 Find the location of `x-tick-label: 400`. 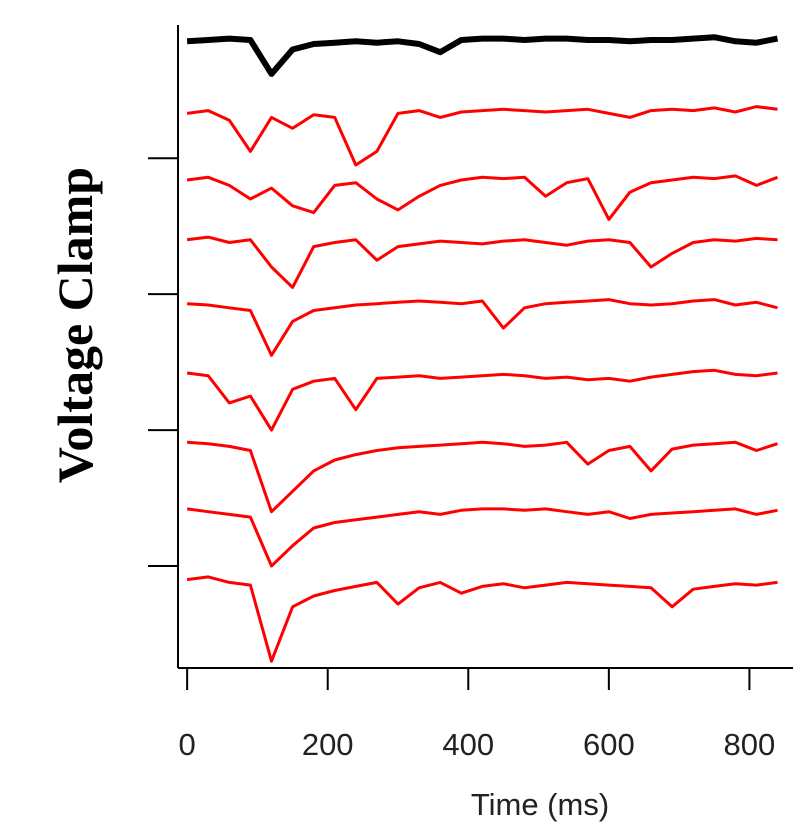

x-tick-label: 400 is located at coordinates (468, 744).